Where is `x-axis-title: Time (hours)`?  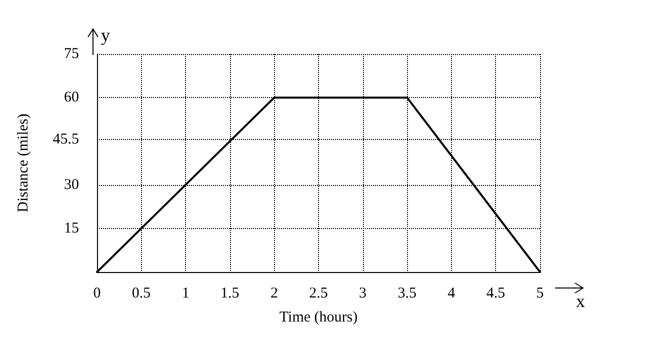
x-axis-title: Time (hours) is located at coordinates (318, 318).